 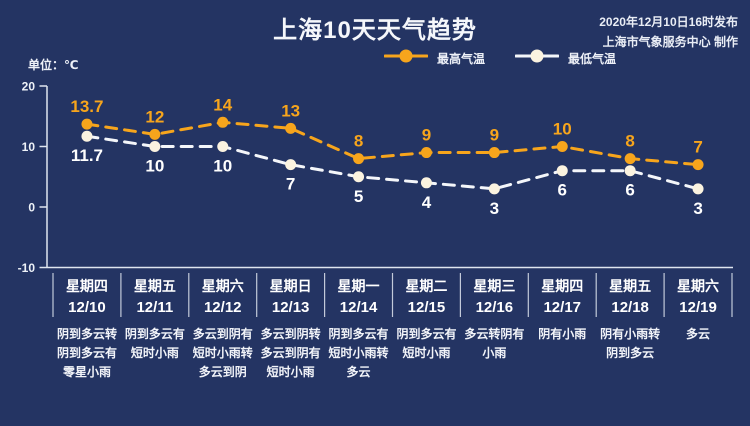 What do you see at coordinates (494, 334) in the screenshot?
I see `weather-text-line: 多云转阴有` at bounding box center [494, 334].